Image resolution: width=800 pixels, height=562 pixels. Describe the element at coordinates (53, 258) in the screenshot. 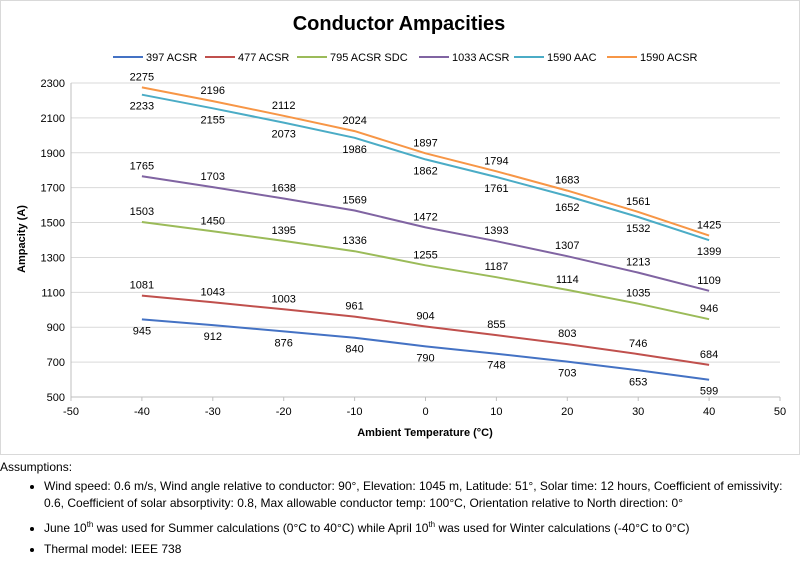

I see `y-tick-label: 1300` at that location.